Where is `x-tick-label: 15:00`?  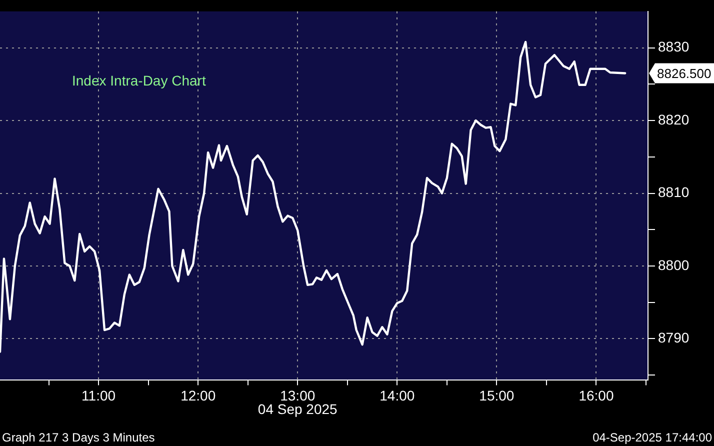
x-tick-label: 15:00 is located at coordinates (496, 395).